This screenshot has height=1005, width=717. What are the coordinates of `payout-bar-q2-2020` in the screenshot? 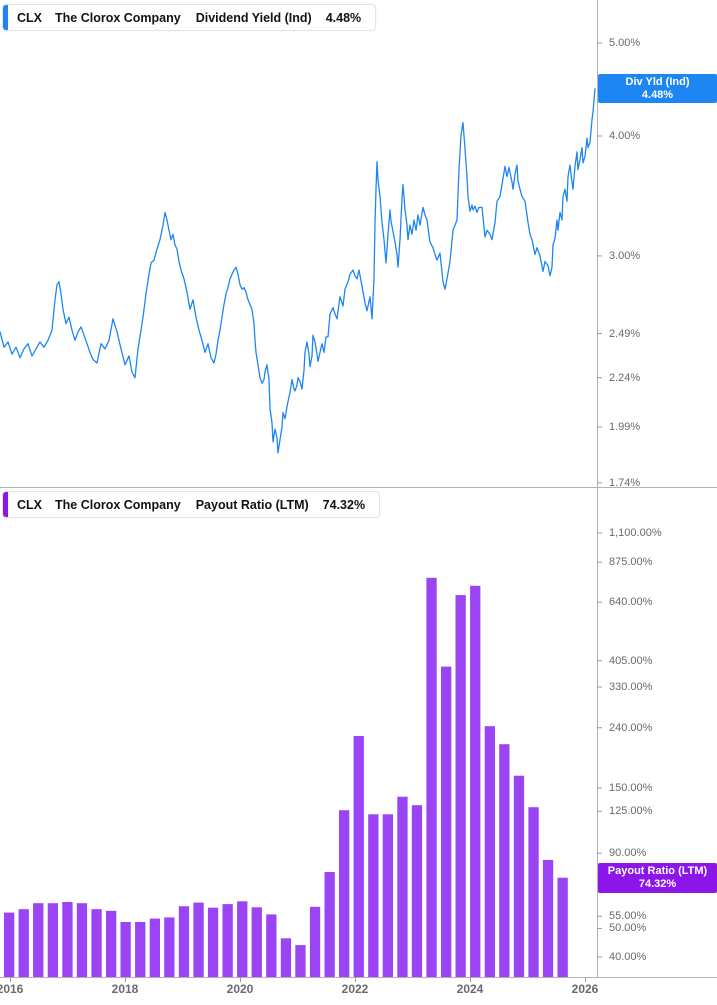 It's located at (256, 942).